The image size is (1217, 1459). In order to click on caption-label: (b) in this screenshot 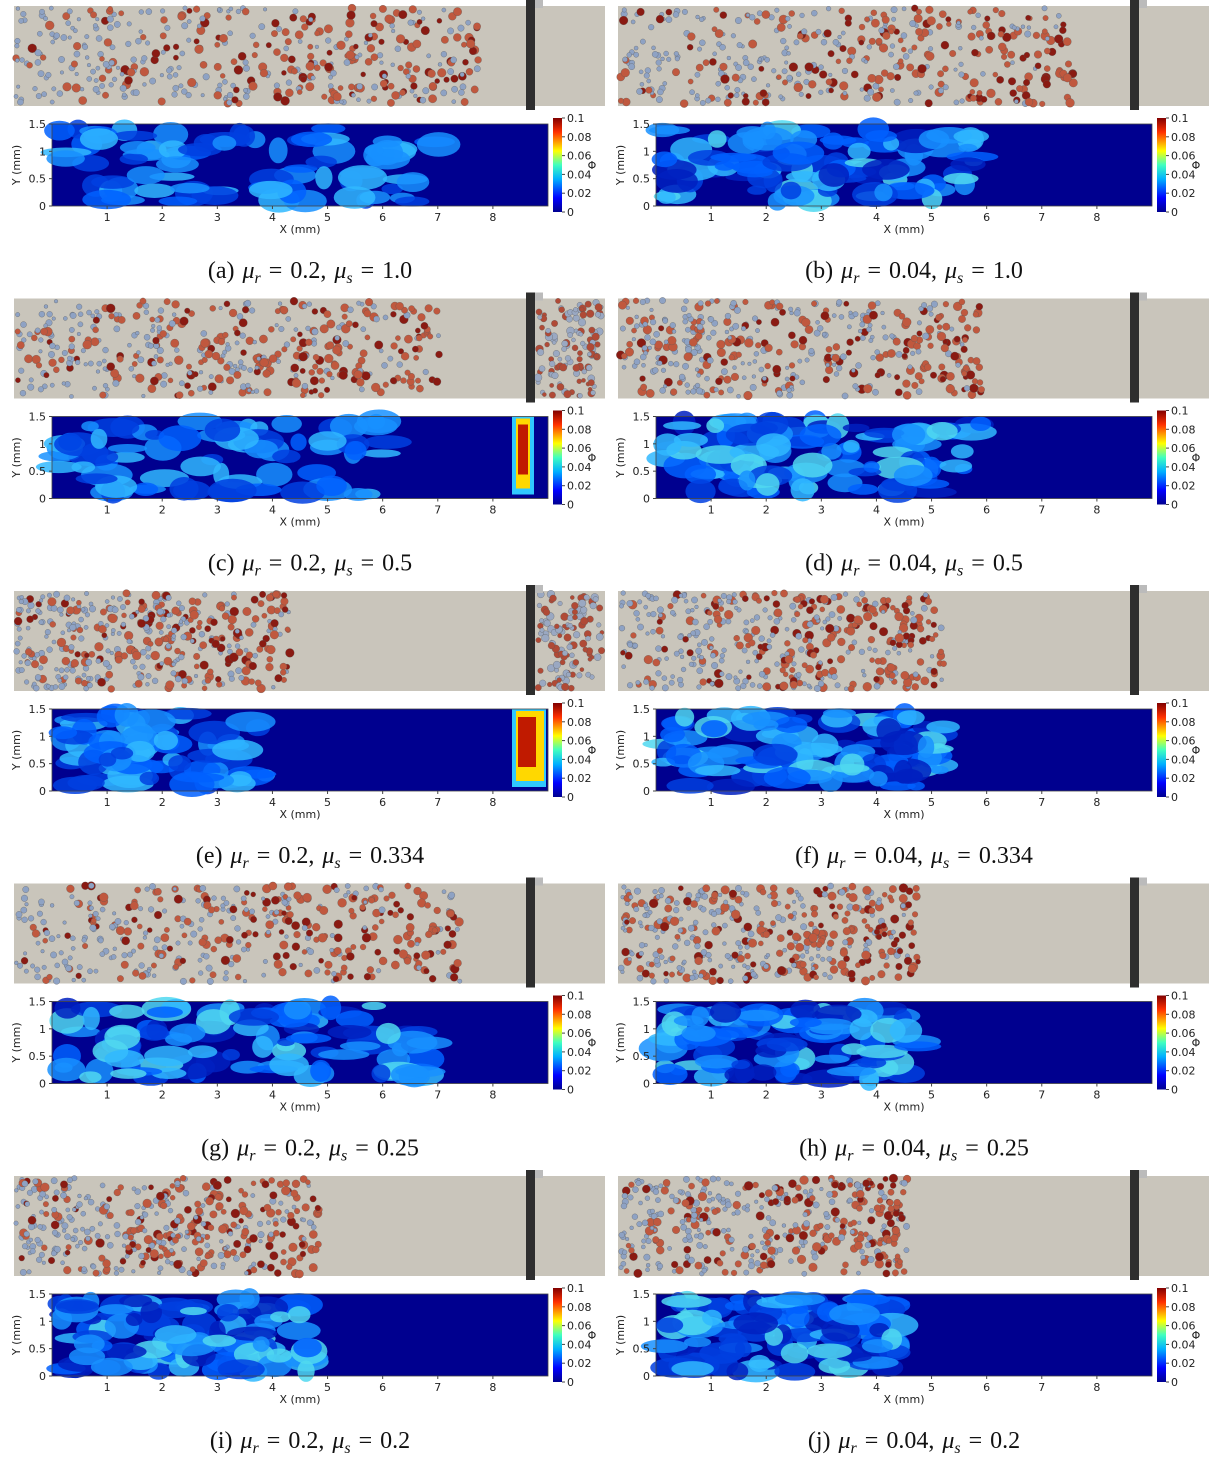, I will do `click(819, 271)`.